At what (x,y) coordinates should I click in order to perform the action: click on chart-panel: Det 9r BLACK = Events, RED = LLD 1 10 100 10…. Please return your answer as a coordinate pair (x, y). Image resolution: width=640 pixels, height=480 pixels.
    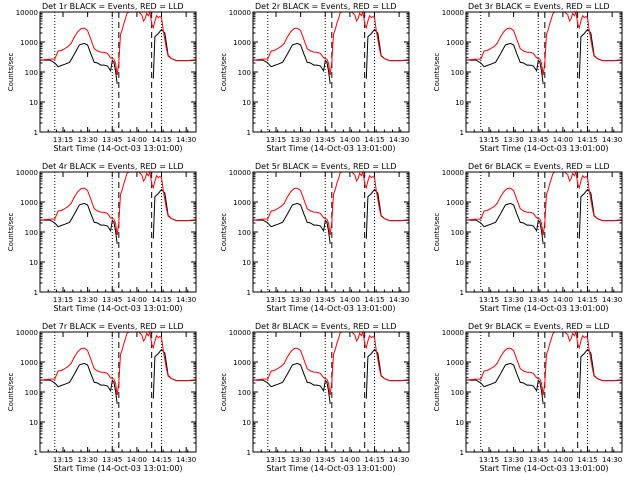
    Looking at the image, I should click on (528, 397).